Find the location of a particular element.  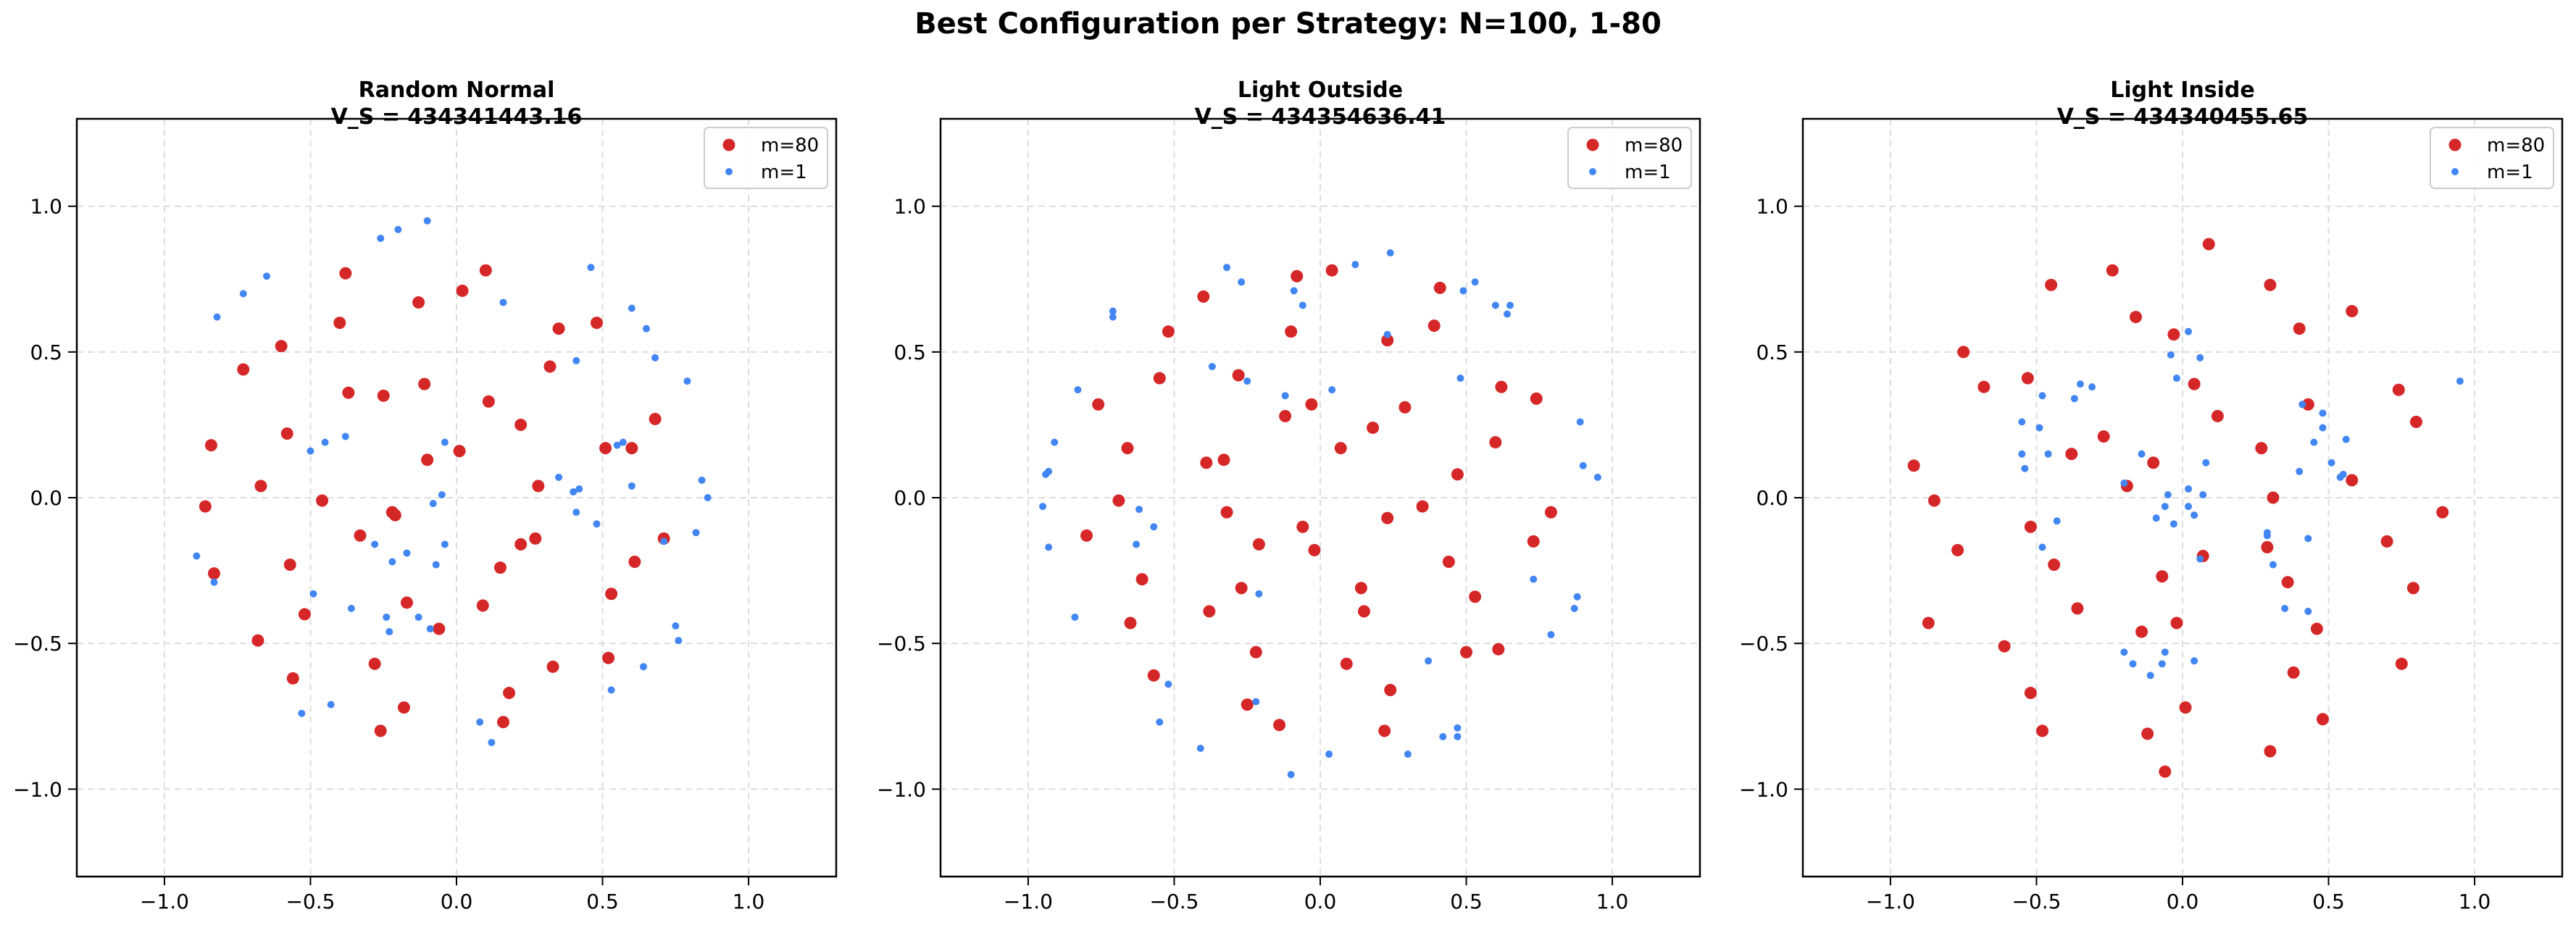

panel-subtitle: V_S = 434354636.41 is located at coordinates (1320, 117).